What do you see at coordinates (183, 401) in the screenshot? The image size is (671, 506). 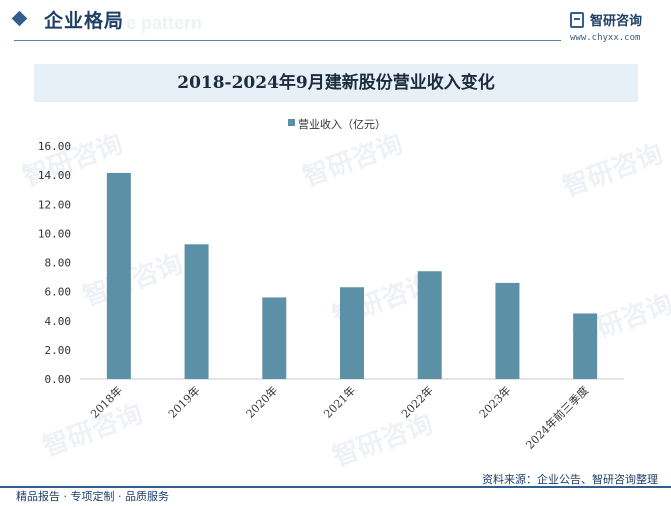 I see `x-tick-label: 2019年` at bounding box center [183, 401].